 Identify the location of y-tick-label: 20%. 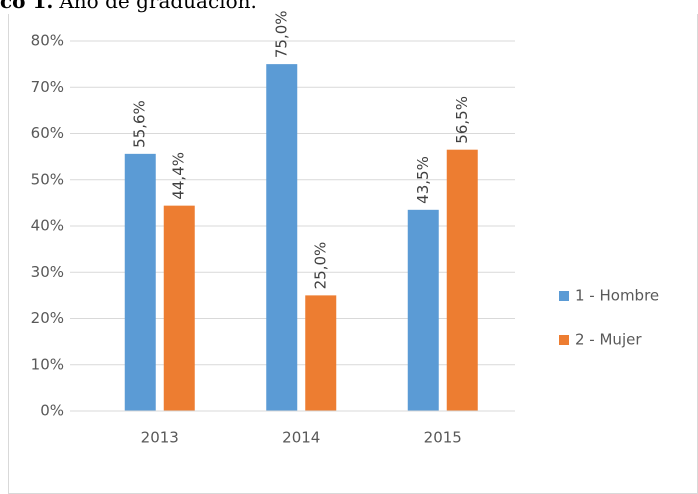
(47, 318).